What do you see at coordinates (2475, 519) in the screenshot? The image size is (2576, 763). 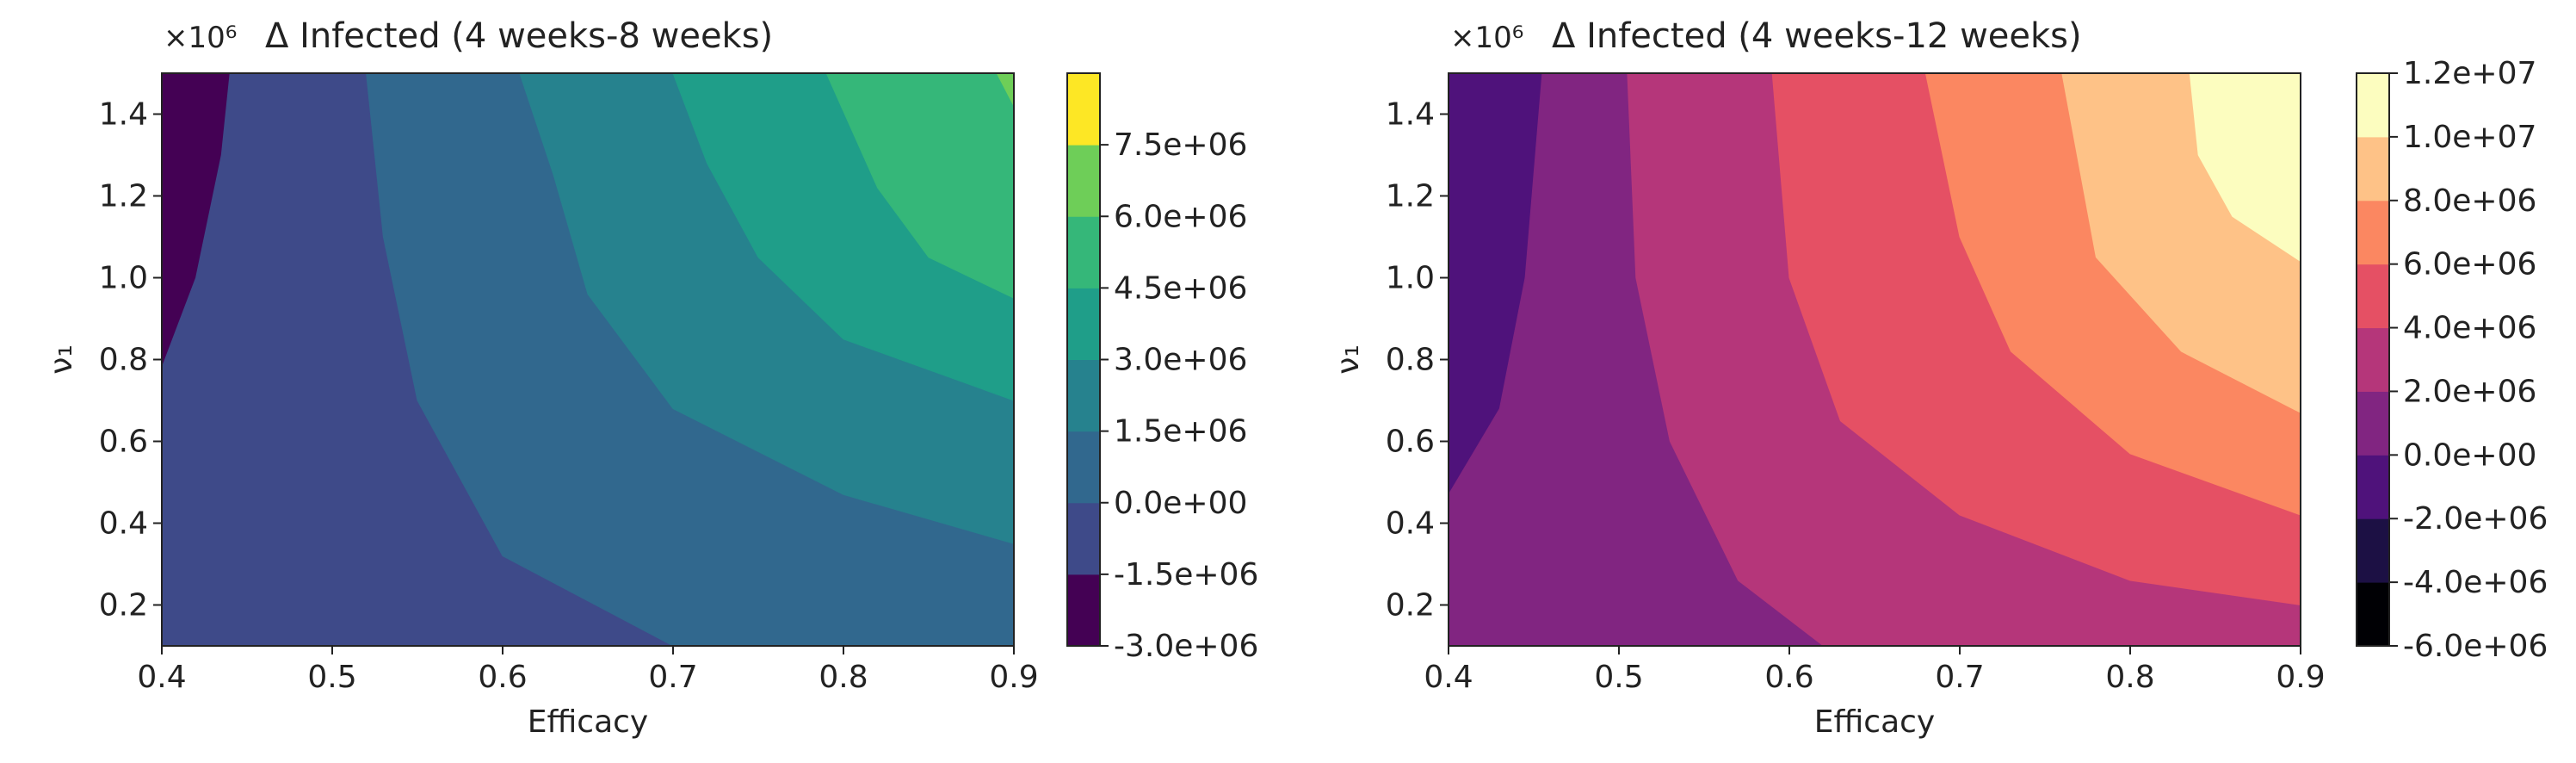 I see `colorbar-tick-label: -2.0e+06` at bounding box center [2475, 519].